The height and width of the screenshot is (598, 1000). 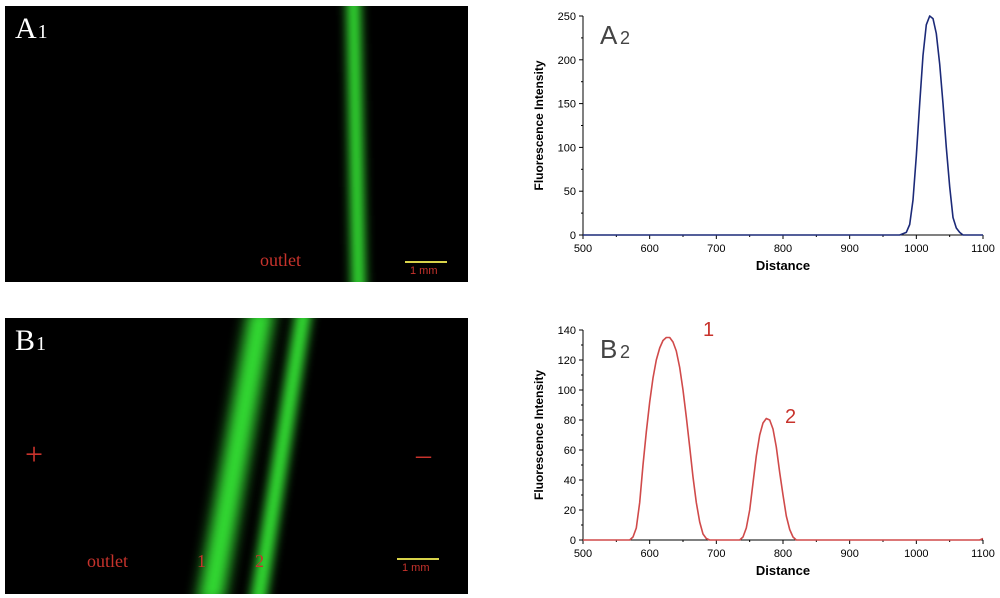 What do you see at coordinates (783, 438) in the screenshot?
I see `chart-b2-series-line` at bounding box center [783, 438].